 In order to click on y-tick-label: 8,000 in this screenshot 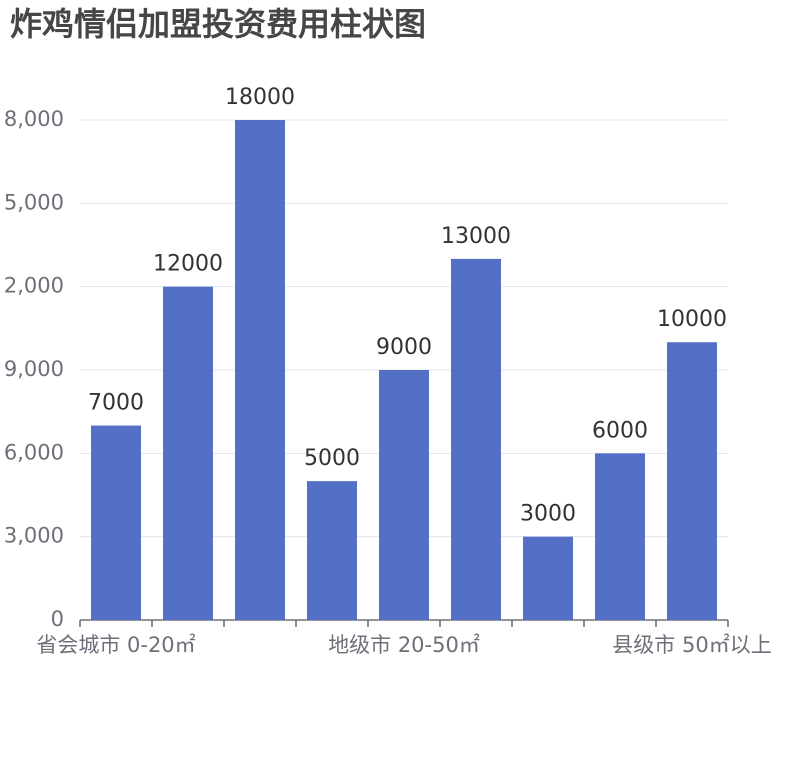, I will do `click(34, 119)`.